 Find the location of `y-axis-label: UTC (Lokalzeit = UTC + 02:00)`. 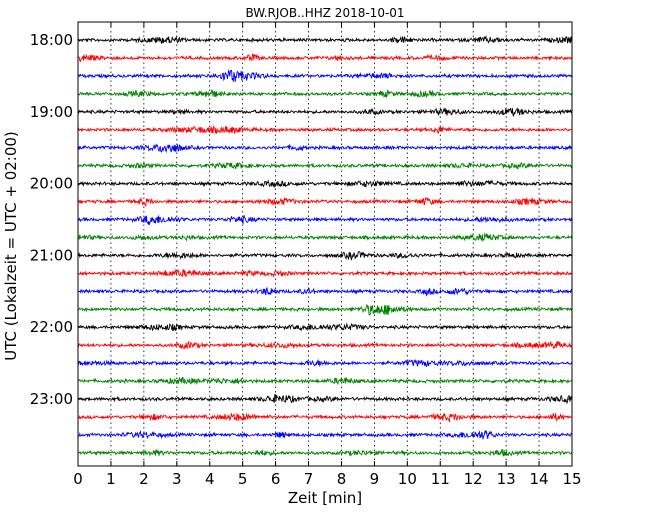

y-axis-label: UTC (Lokalzeit = UTC + 02:00) is located at coordinates (11, 246).